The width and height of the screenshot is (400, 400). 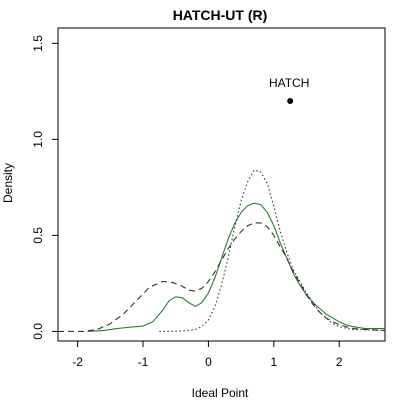 I want to click on y-tick-label: 1.5, so click(x=38, y=43).